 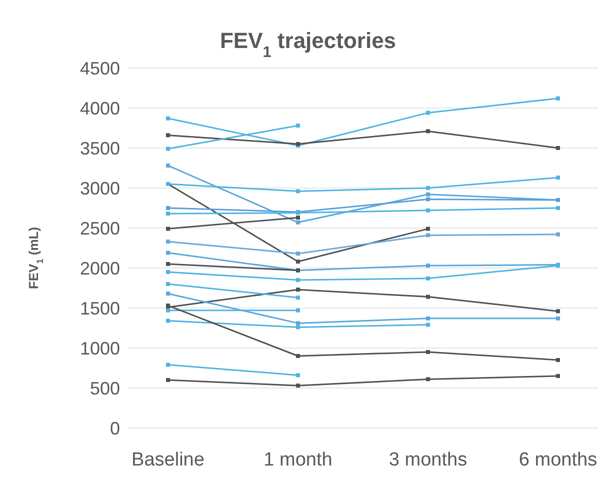 What do you see at coordinates (428, 459) in the screenshot?
I see `x-tick-label: 3 months` at bounding box center [428, 459].